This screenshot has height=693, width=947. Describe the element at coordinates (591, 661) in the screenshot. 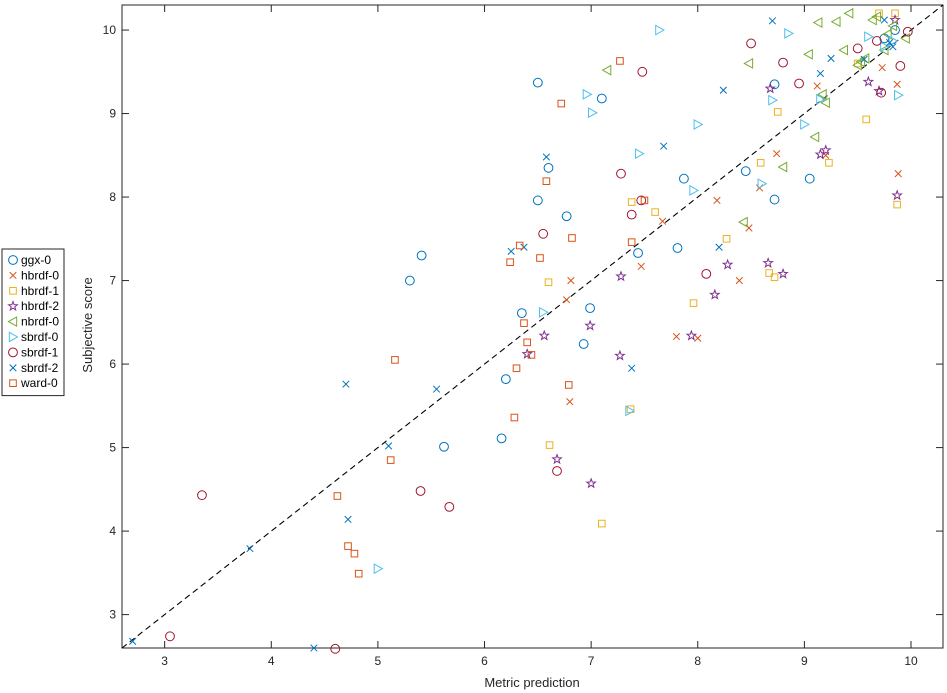

I see `x-tick-label: 7` at that location.